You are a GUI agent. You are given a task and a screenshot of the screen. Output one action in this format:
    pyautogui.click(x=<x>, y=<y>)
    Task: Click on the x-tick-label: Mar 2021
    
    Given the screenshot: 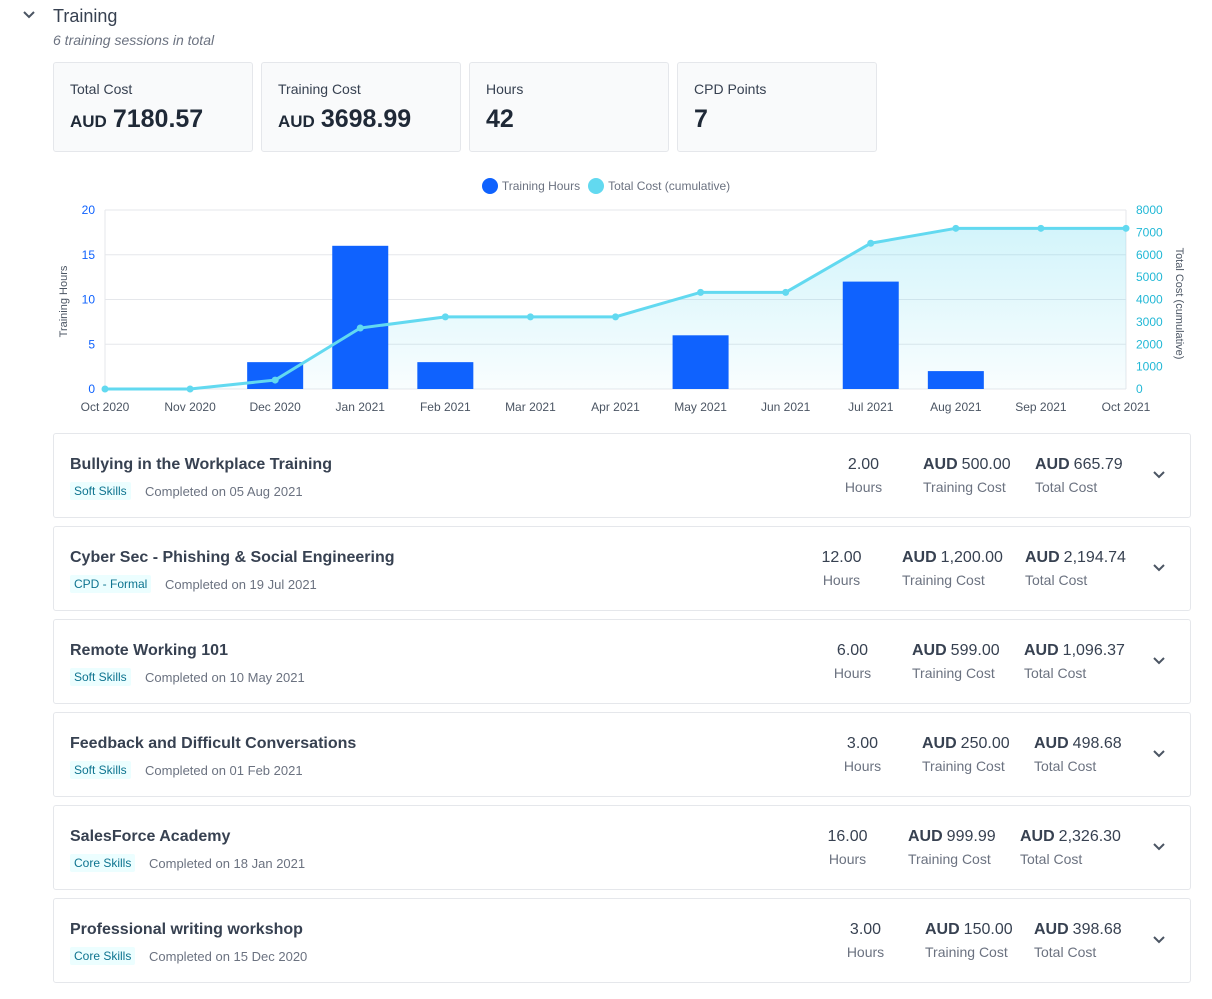 What is the action you would take?
    pyautogui.click(x=530, y=407)
    